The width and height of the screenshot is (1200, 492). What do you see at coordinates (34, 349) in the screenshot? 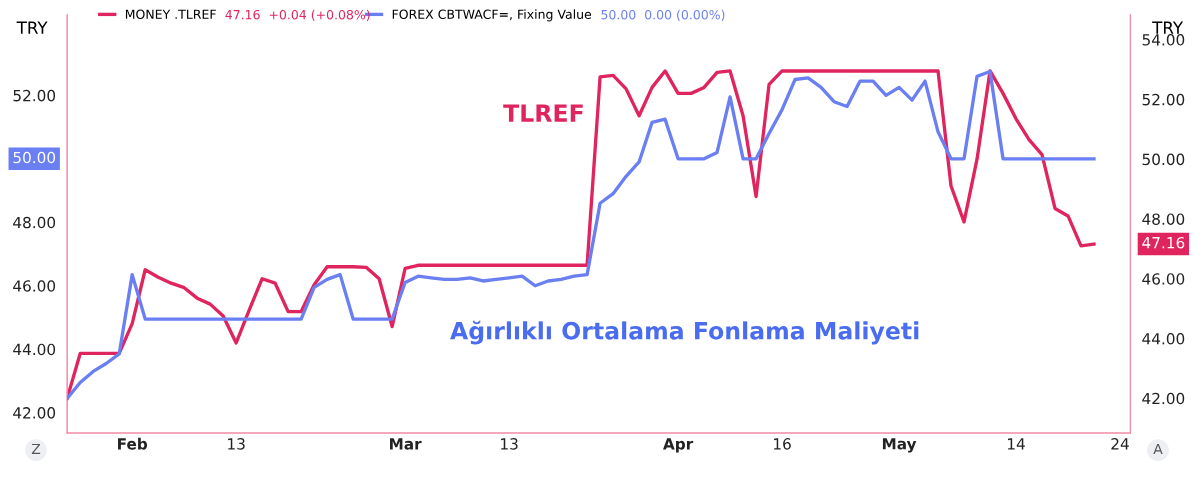
I see `y-tick-label: 44.00` at bounding box center [34, 349].